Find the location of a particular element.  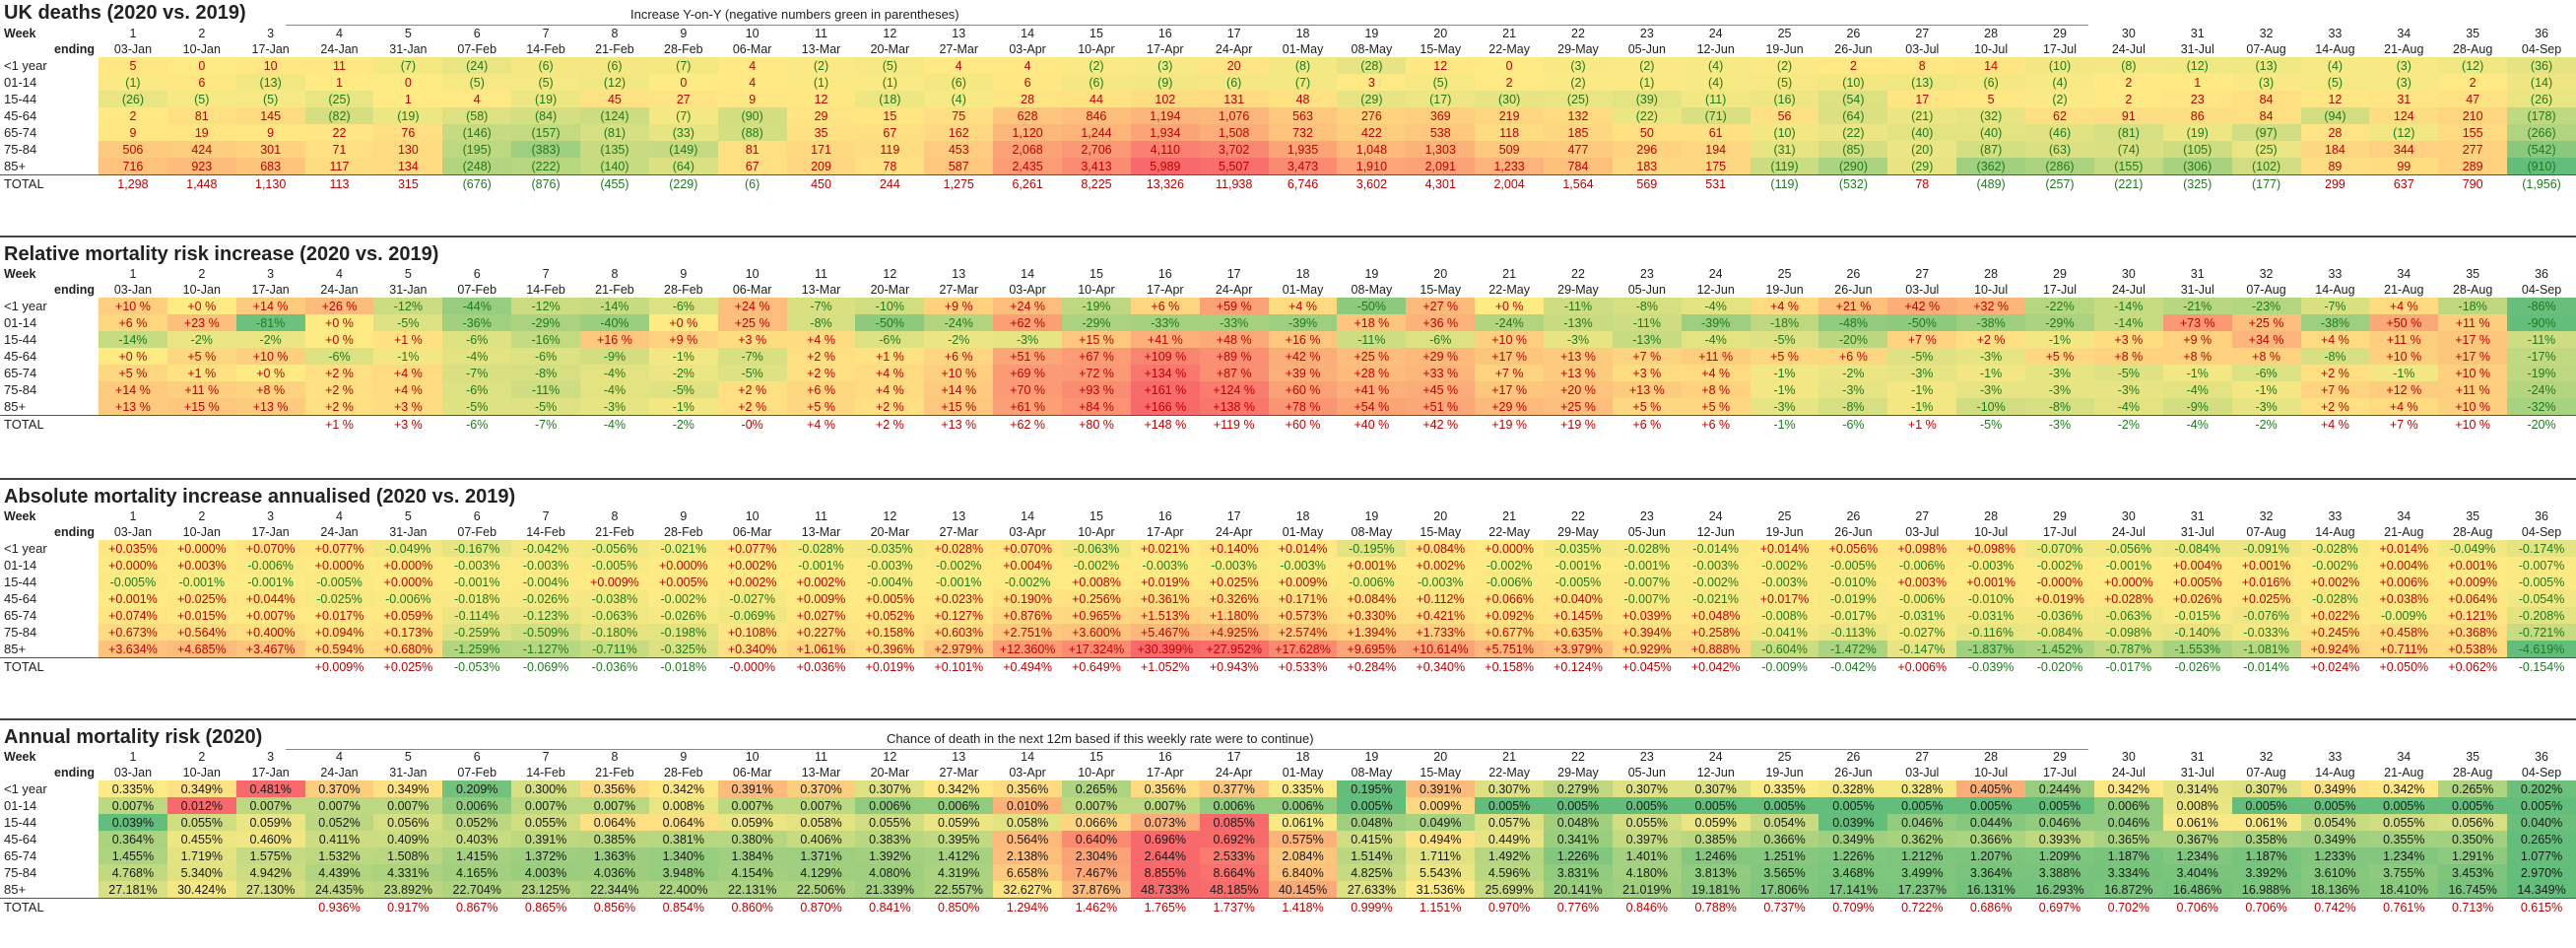

data-cell: 40.145% is located at coordinates (1303, 890).